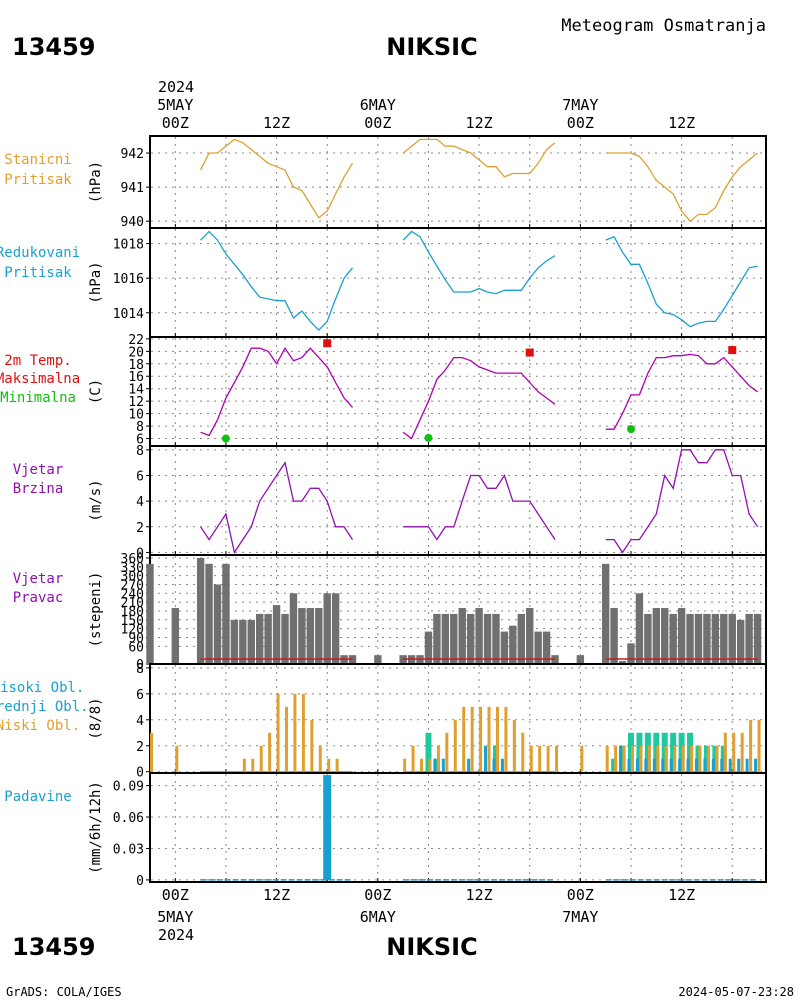  Describe the element at coordinates (732, 350) in the screenshot. I see `tmax-marker` at that location.